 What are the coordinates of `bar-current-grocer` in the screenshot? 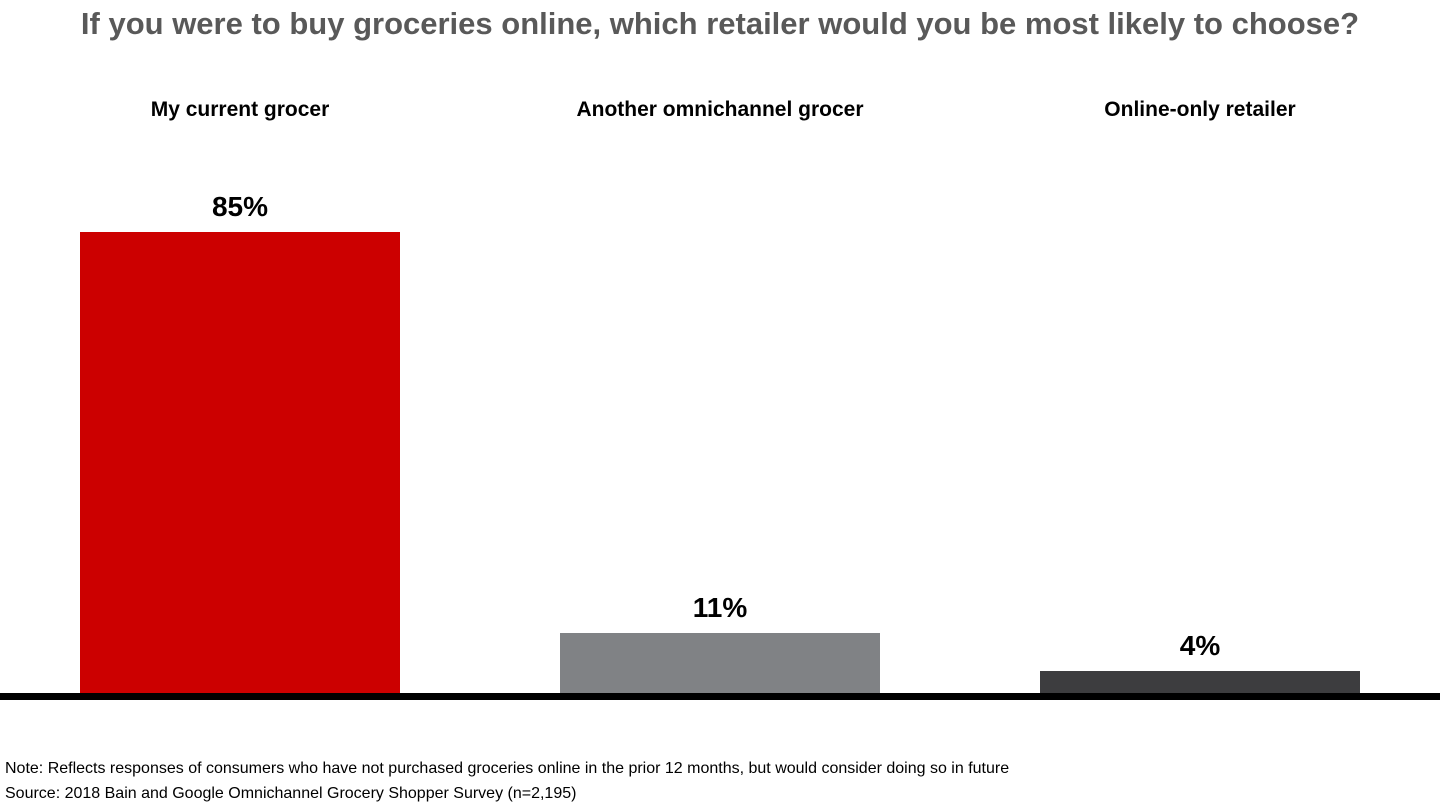 It's located at (240, 462).